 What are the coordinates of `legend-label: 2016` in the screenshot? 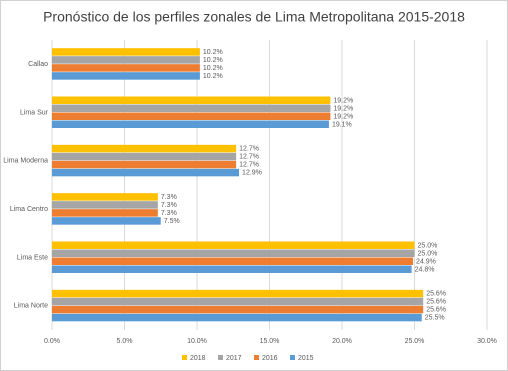 It's located at (270, 358).